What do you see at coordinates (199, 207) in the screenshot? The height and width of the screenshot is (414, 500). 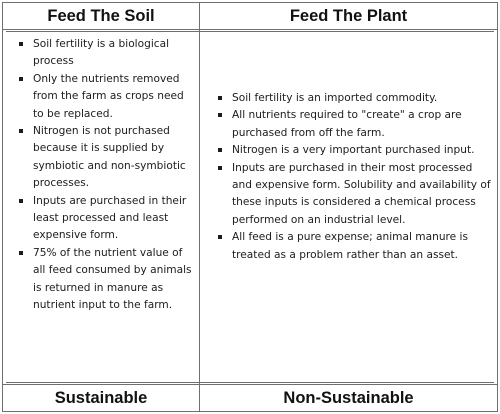 I see `column-divider` at bounding box center [199, 207].